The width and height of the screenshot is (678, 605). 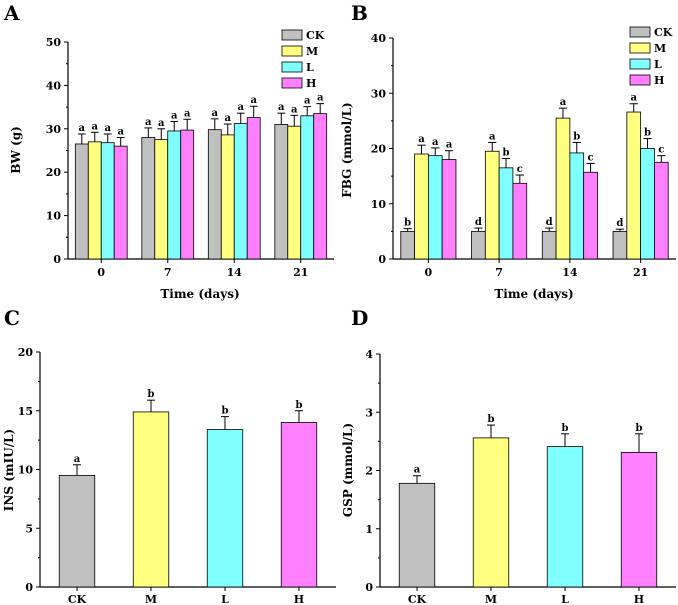 I want to click on y-tick-label: 40, so click(x=379, y=38).